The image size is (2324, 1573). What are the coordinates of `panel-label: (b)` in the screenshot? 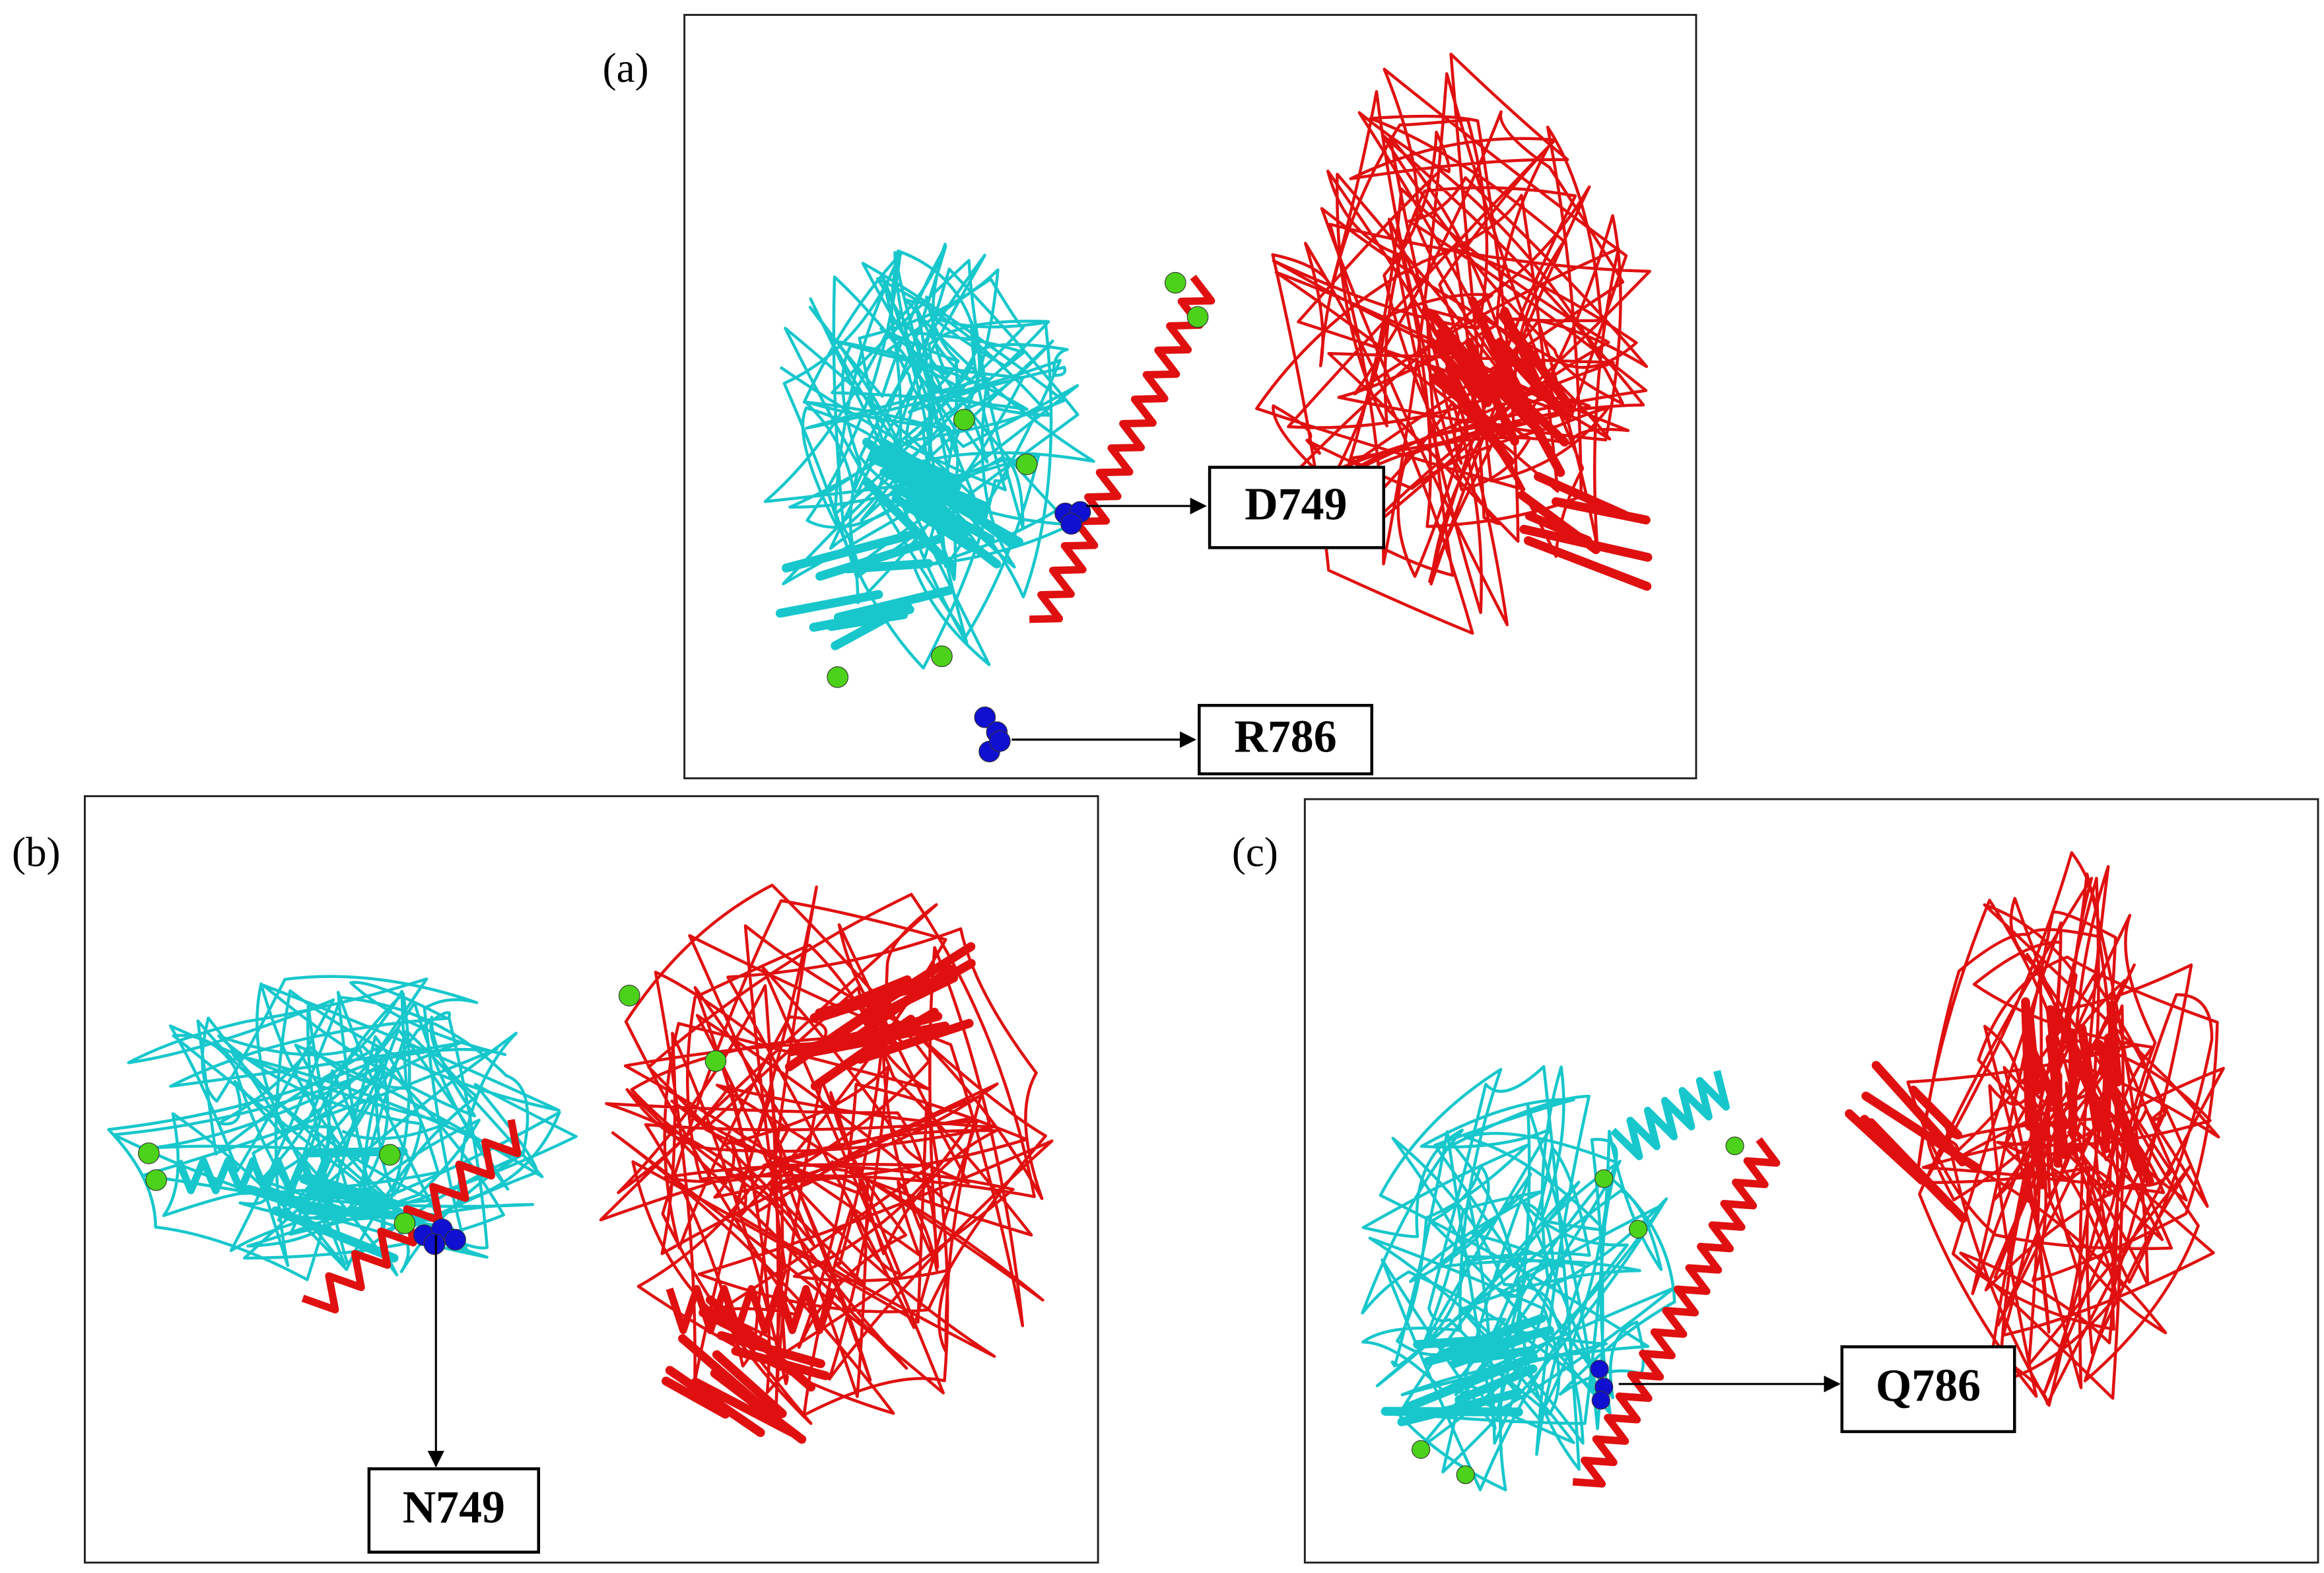 It's located at (36, 852).